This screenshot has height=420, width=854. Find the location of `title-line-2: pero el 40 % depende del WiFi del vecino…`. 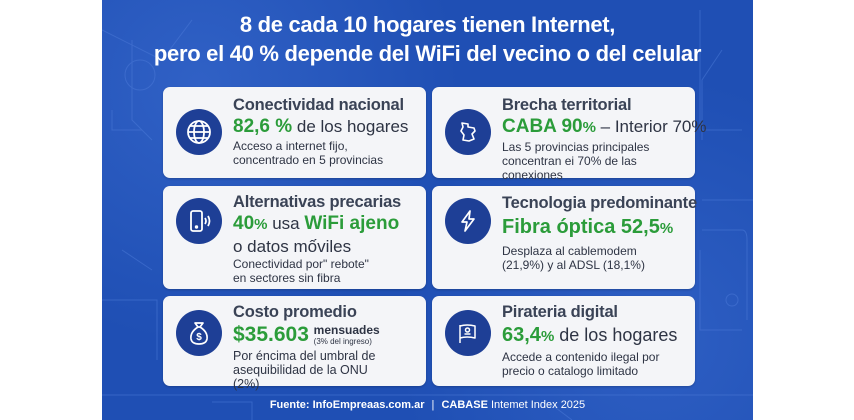

title-line-2: pero el 40 % depende del WiFi del vecino… is located at coordinates (427, 53).